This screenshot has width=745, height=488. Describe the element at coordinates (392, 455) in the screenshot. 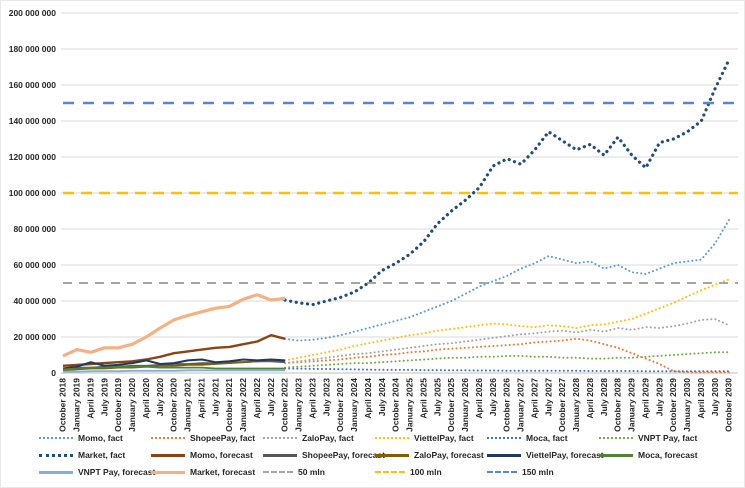

I see `legend-marker-zalopay-forecast` at that location.